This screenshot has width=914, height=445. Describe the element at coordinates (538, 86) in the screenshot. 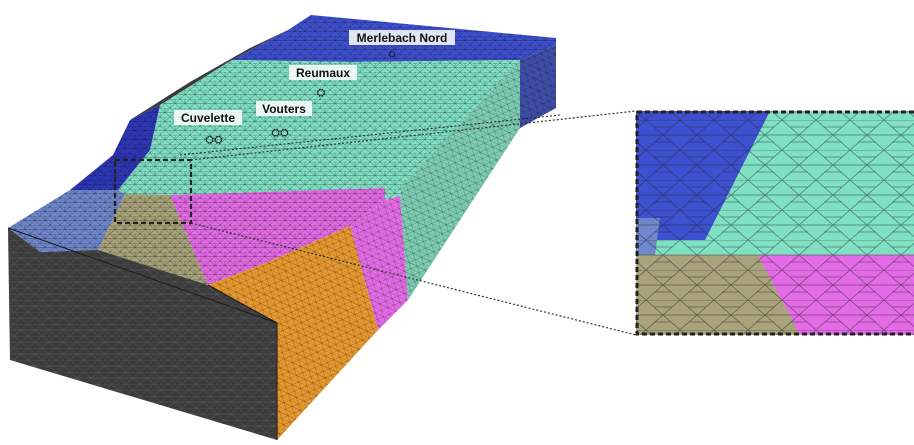

I see `zone-side-blue-mesh` at that location.